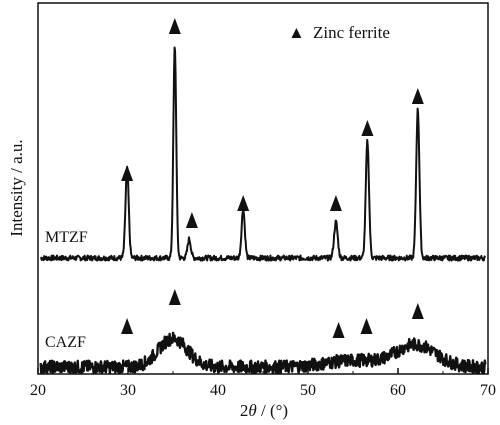 This screenshot has width=500, height=425. What do you see at coordinates (272, 410) in the screenshot?
I see `x-axis-label-suffix: / (°)` at bounding box center [272, 410].